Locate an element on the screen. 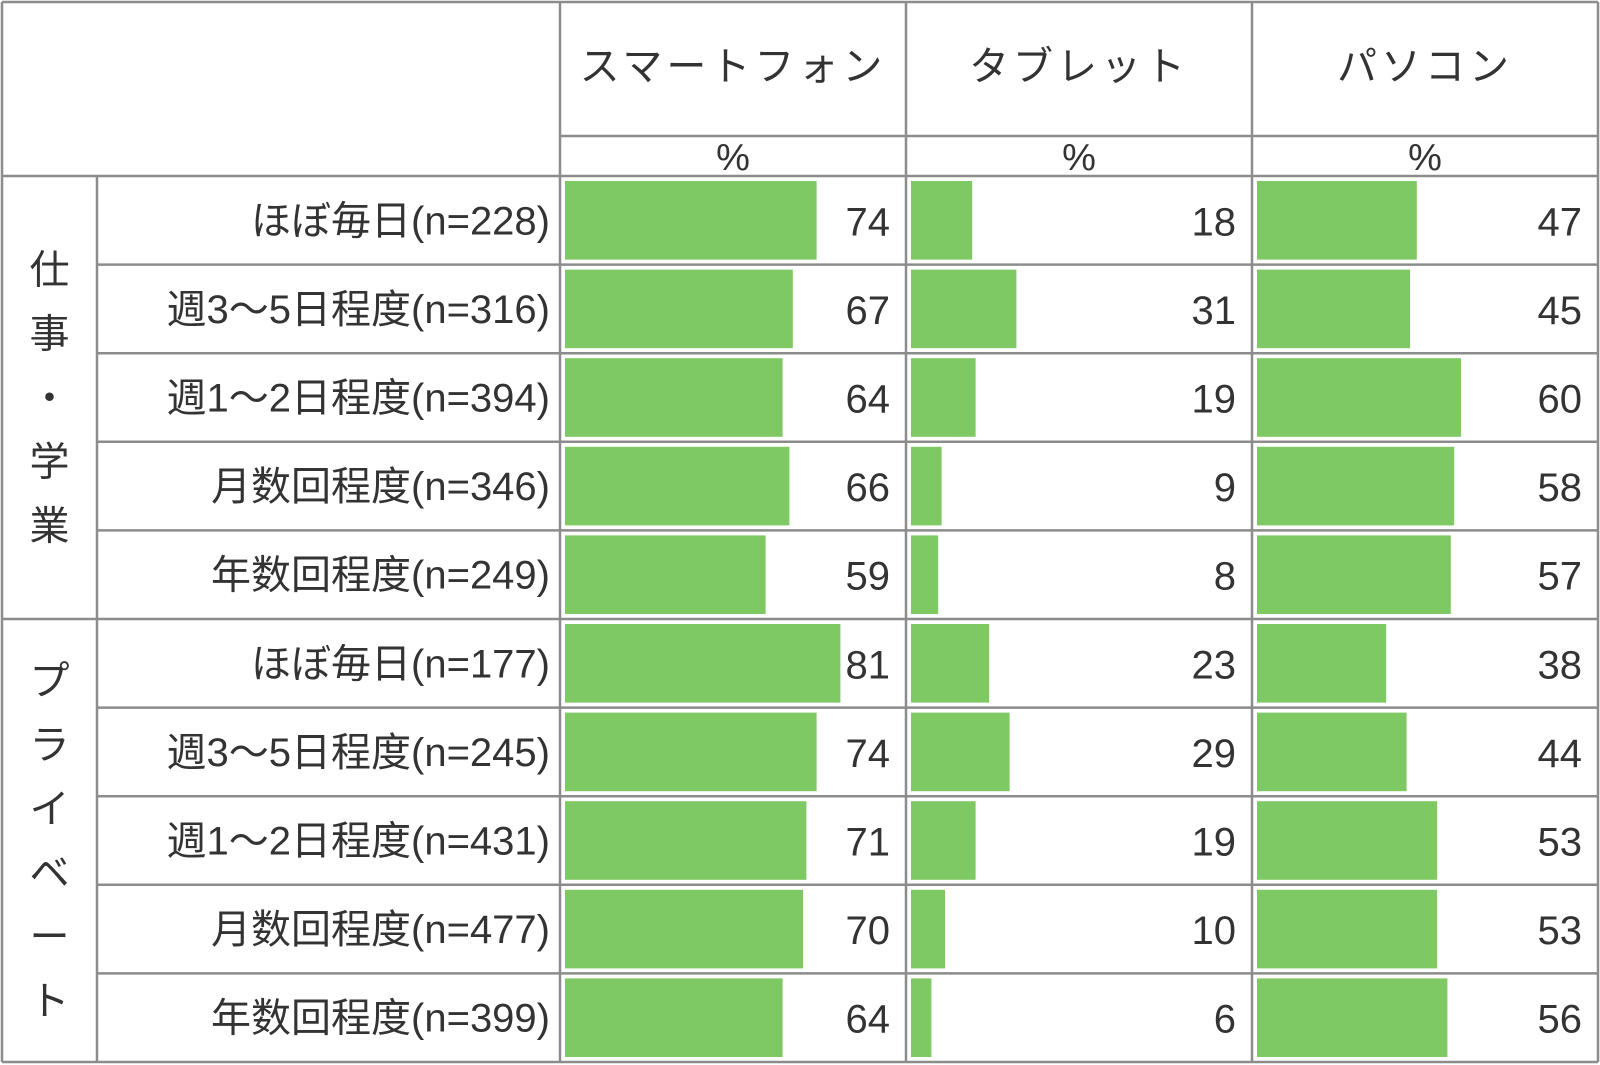  data-label: 71 is located at coordinates (868, 843).